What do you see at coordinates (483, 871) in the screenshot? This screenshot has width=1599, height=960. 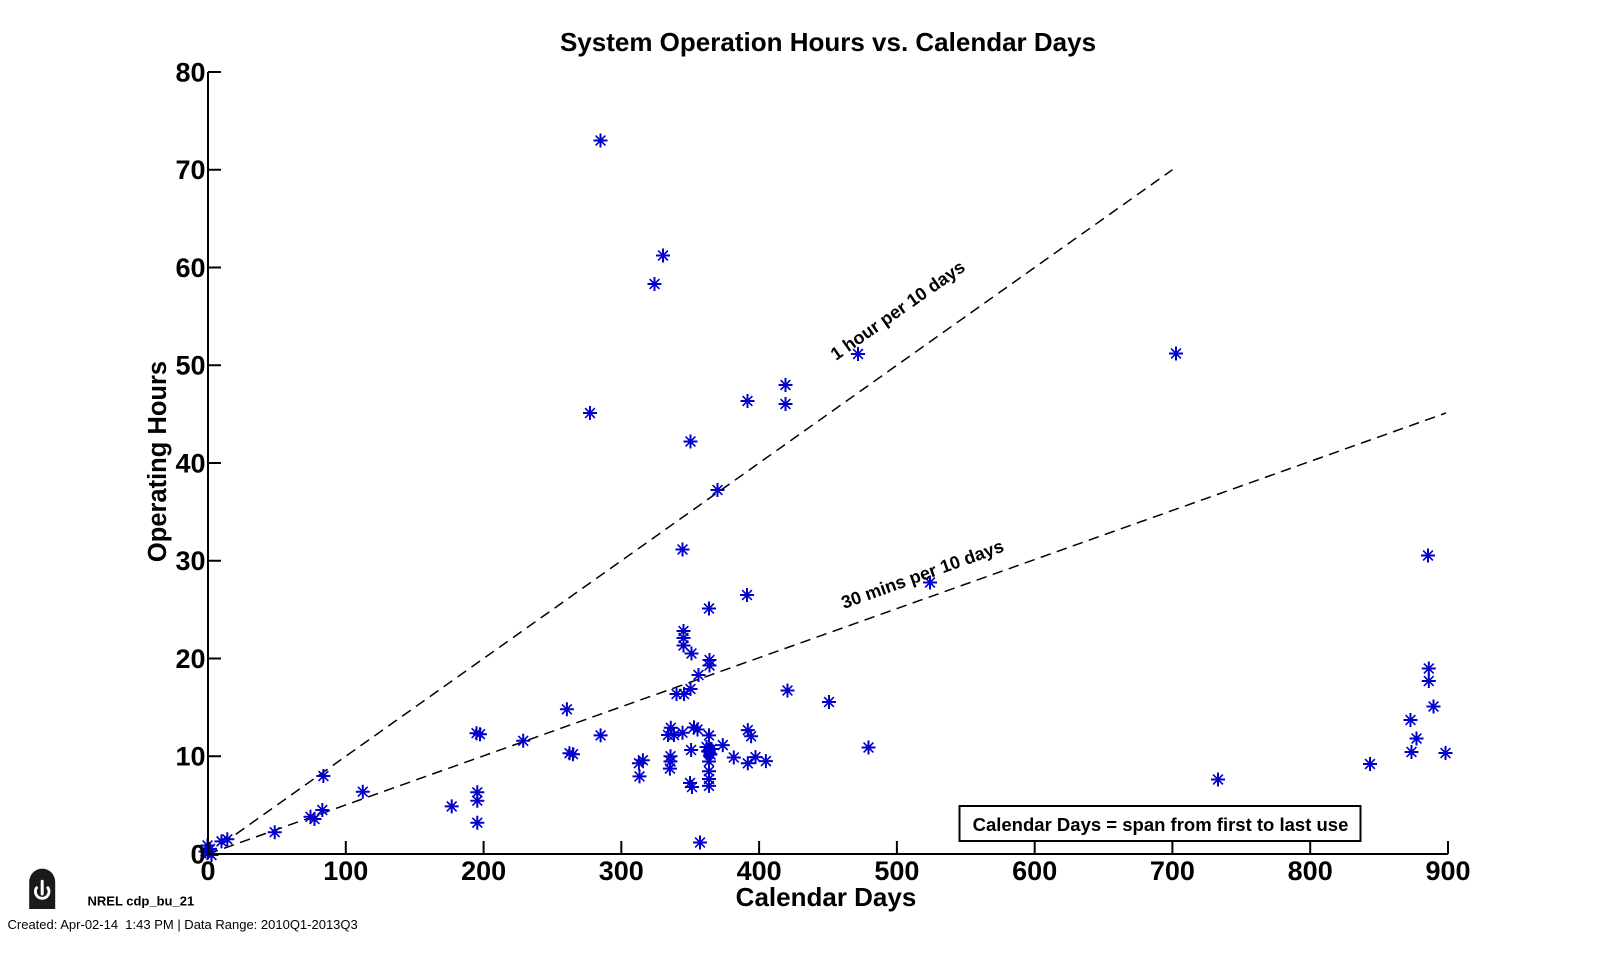 I see `svg-text: 200` at bounding box center [483, 871].